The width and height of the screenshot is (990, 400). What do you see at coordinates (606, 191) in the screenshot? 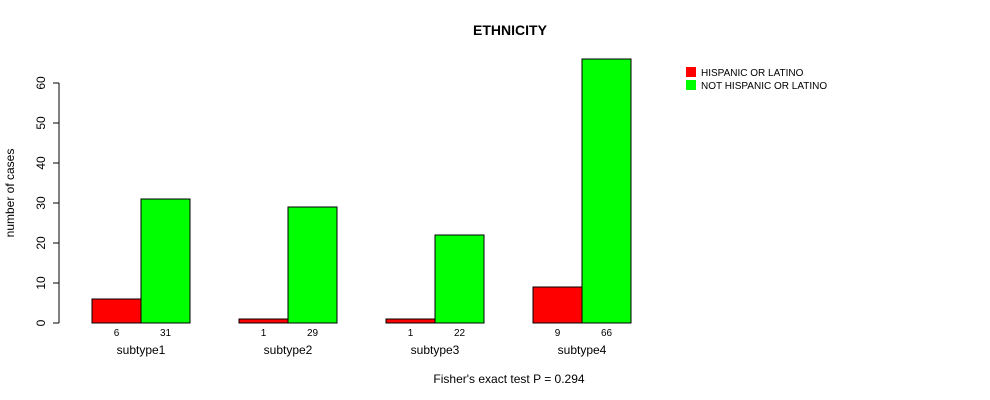
I see `bar-subtype4-series2` at bounding box center [606, 191].